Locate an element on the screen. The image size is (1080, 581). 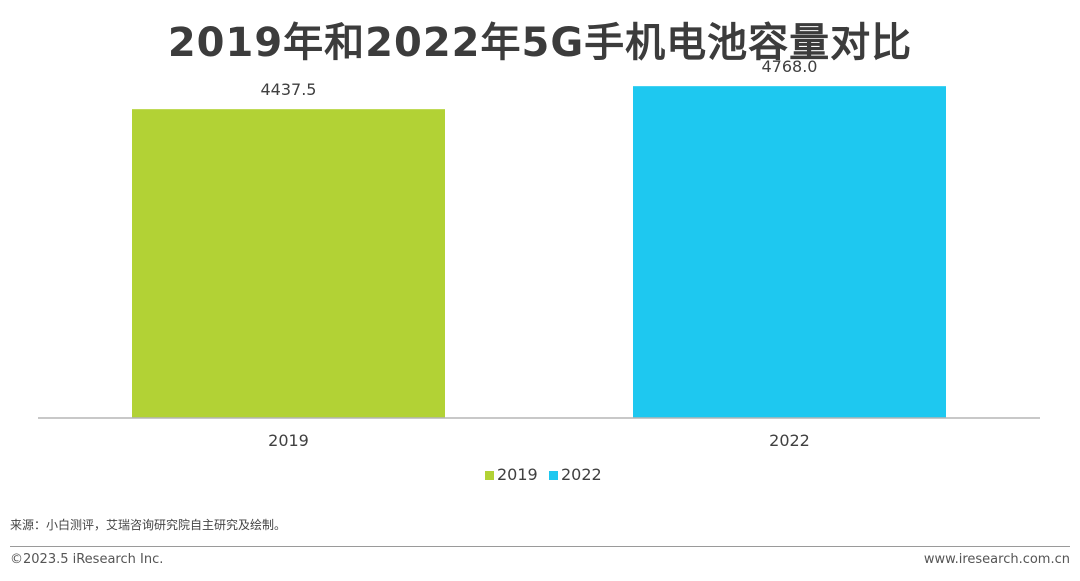
x-tick-label-2022: 2022 is located at coordinates (789, 440).